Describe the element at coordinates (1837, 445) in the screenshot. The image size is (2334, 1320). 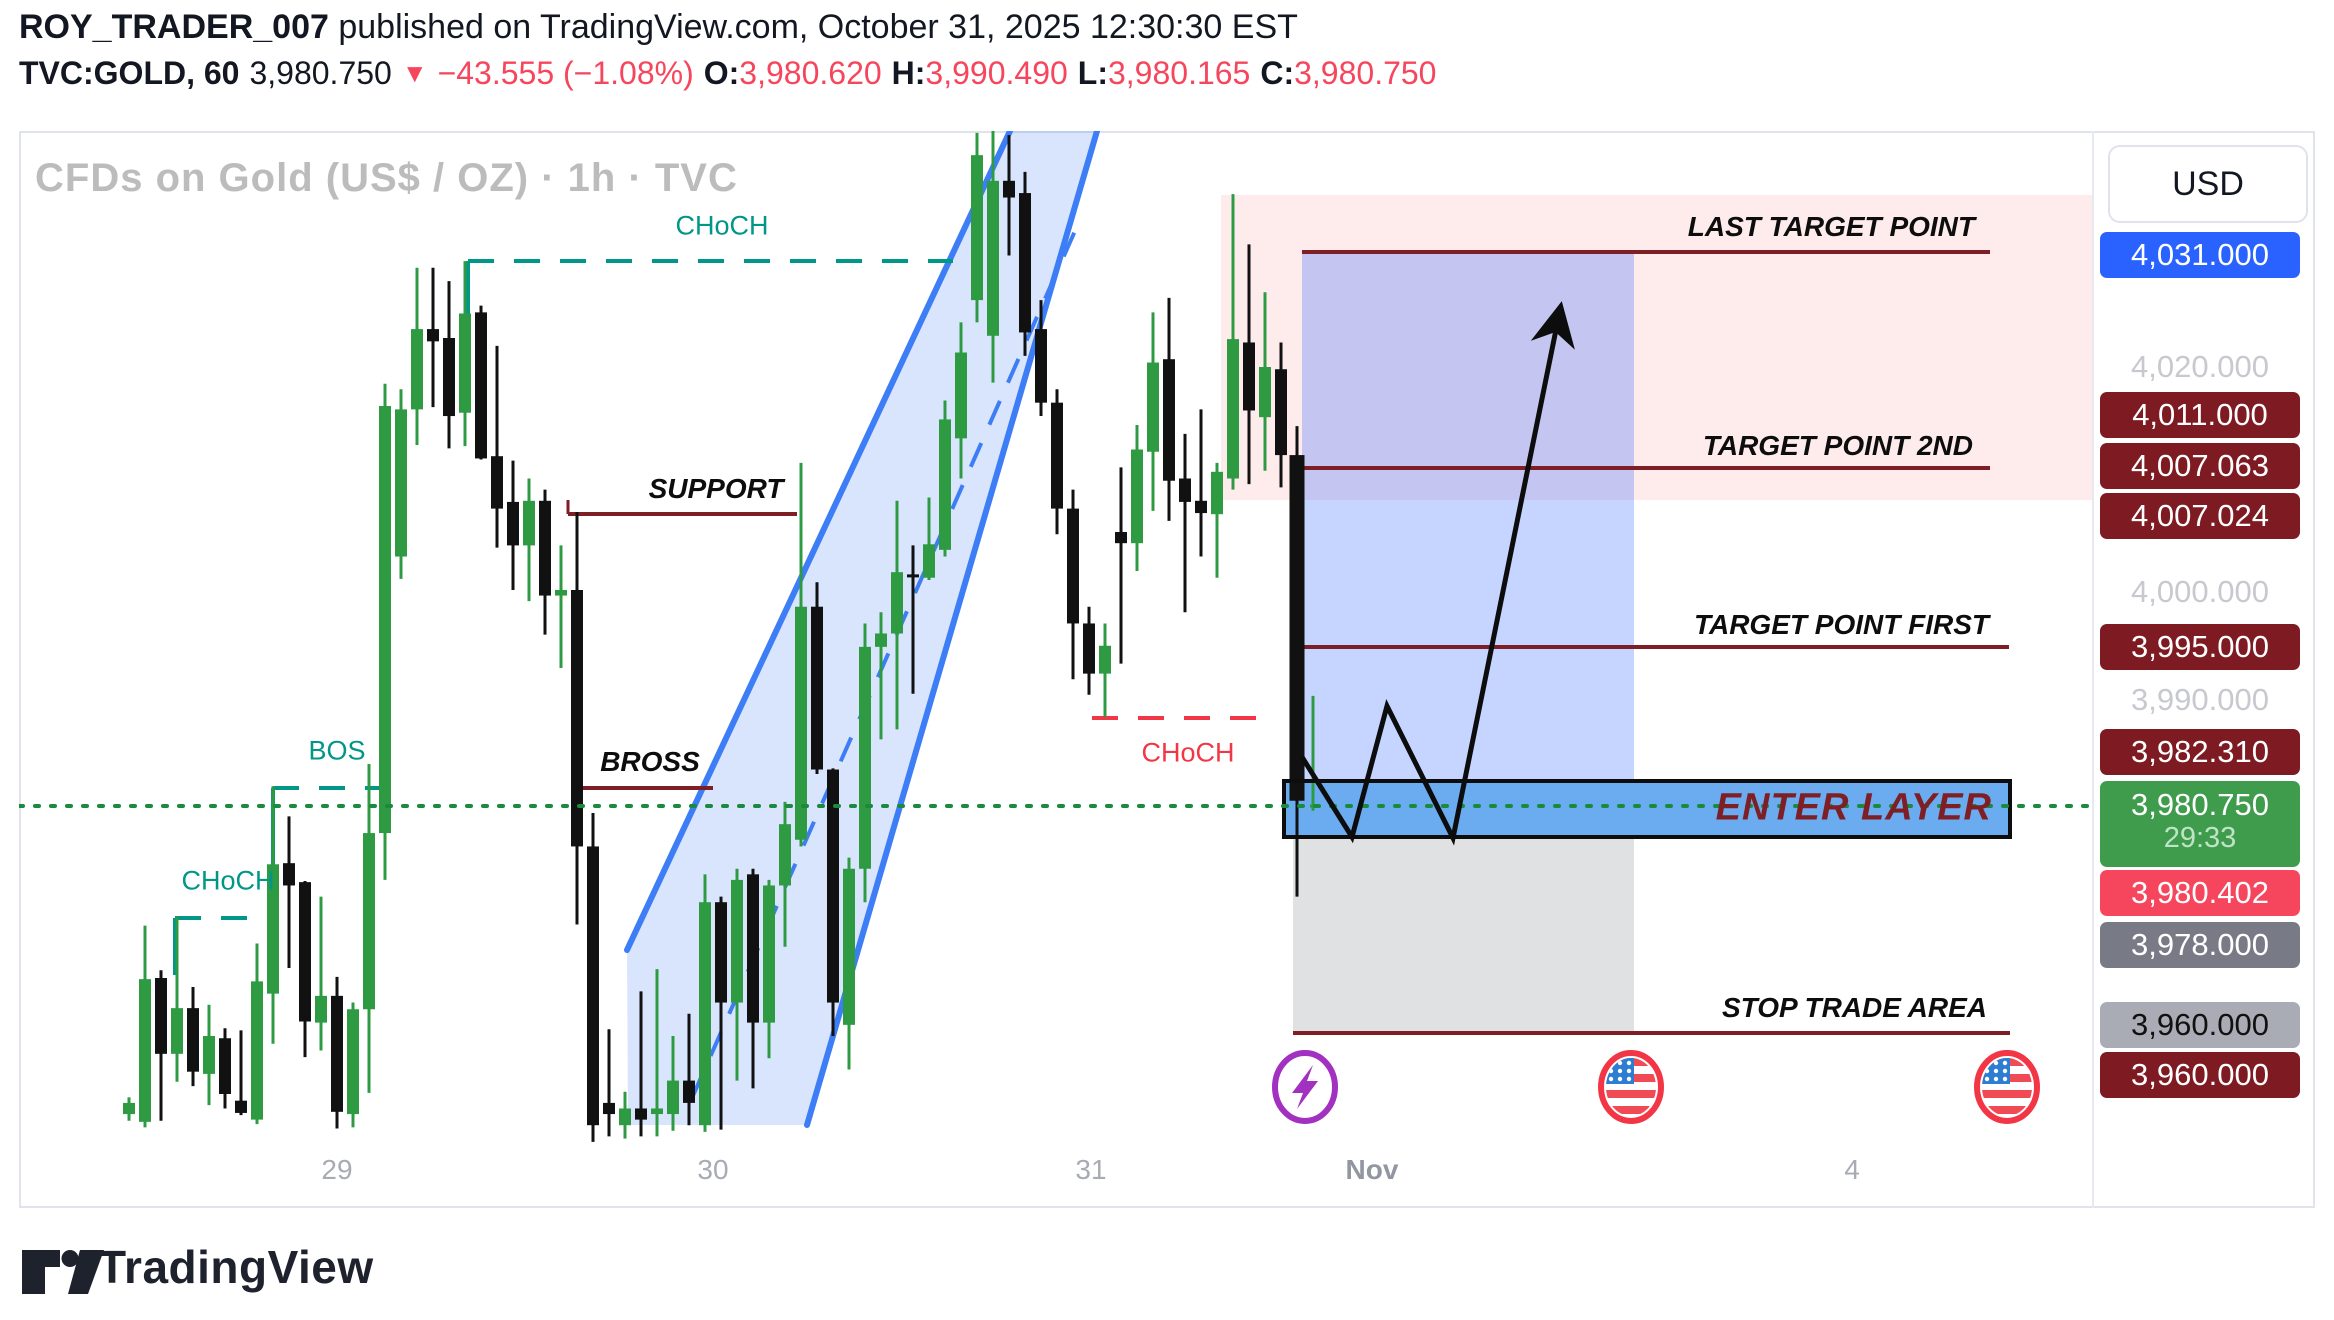
I see `target-2nd-label: TARGET POINT 2ND` at that location.